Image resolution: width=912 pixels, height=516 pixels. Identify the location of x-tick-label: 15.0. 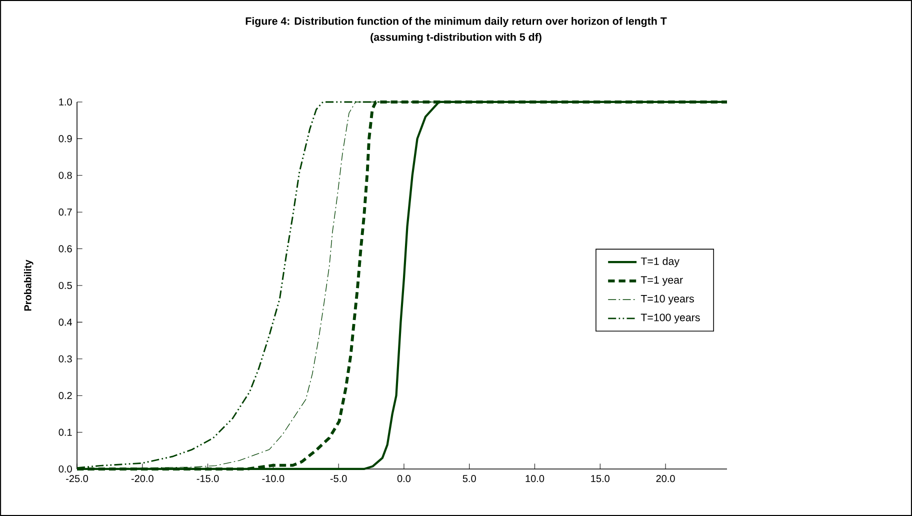
(600, 478).